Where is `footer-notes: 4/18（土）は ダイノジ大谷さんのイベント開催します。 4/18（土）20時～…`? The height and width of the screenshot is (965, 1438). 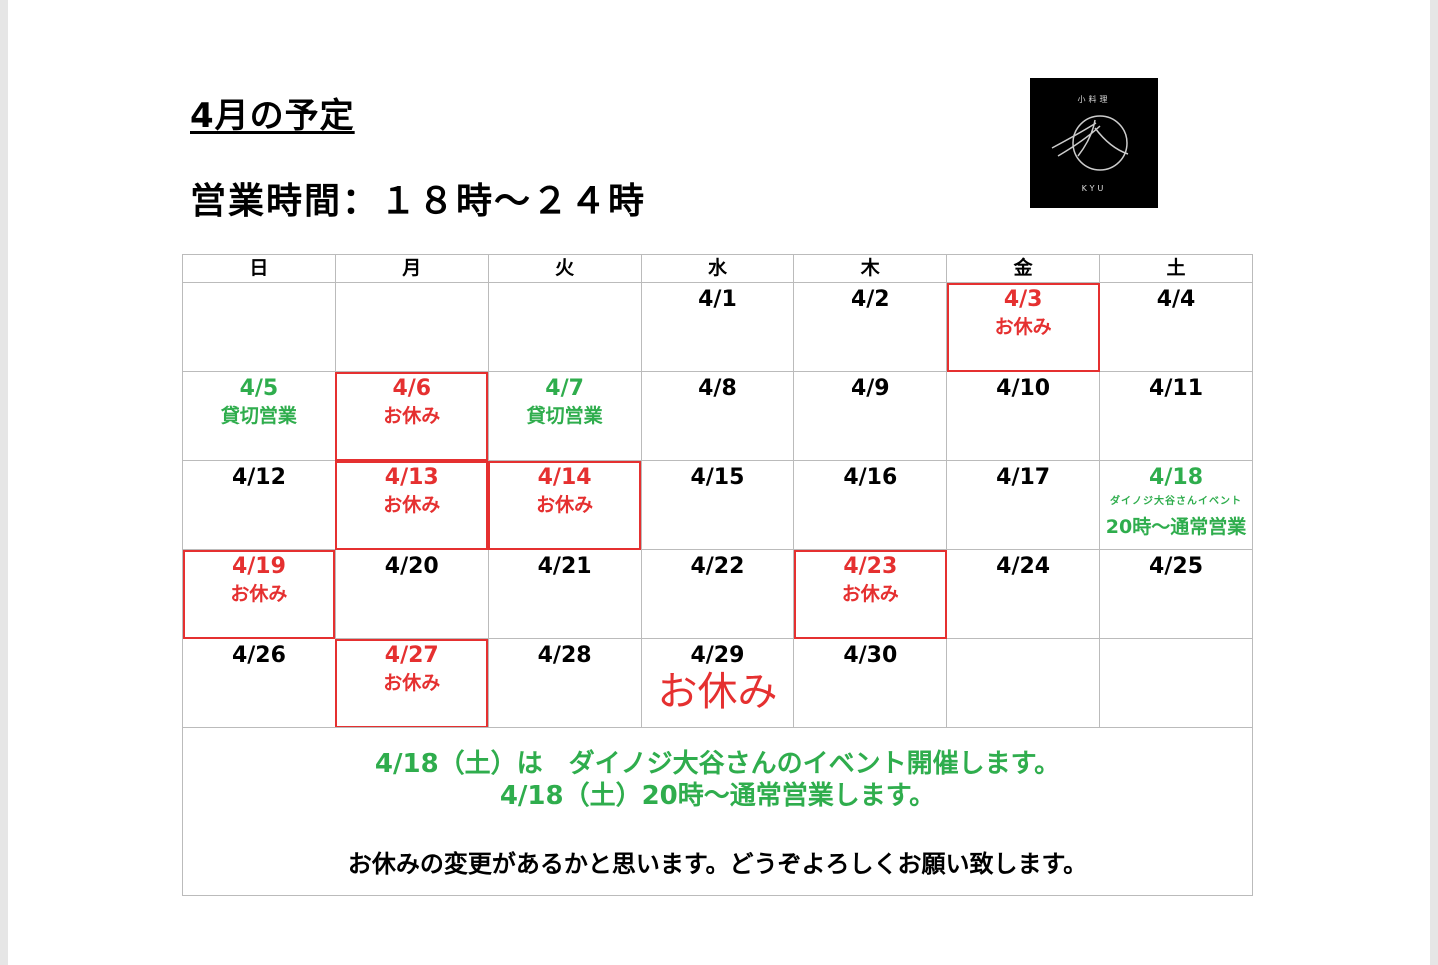
footer-notes: 4/18（土）は ダイノジ大谷さんのイベント開催します。 4/18（土）20時～… is located at coordinates (717, 811).